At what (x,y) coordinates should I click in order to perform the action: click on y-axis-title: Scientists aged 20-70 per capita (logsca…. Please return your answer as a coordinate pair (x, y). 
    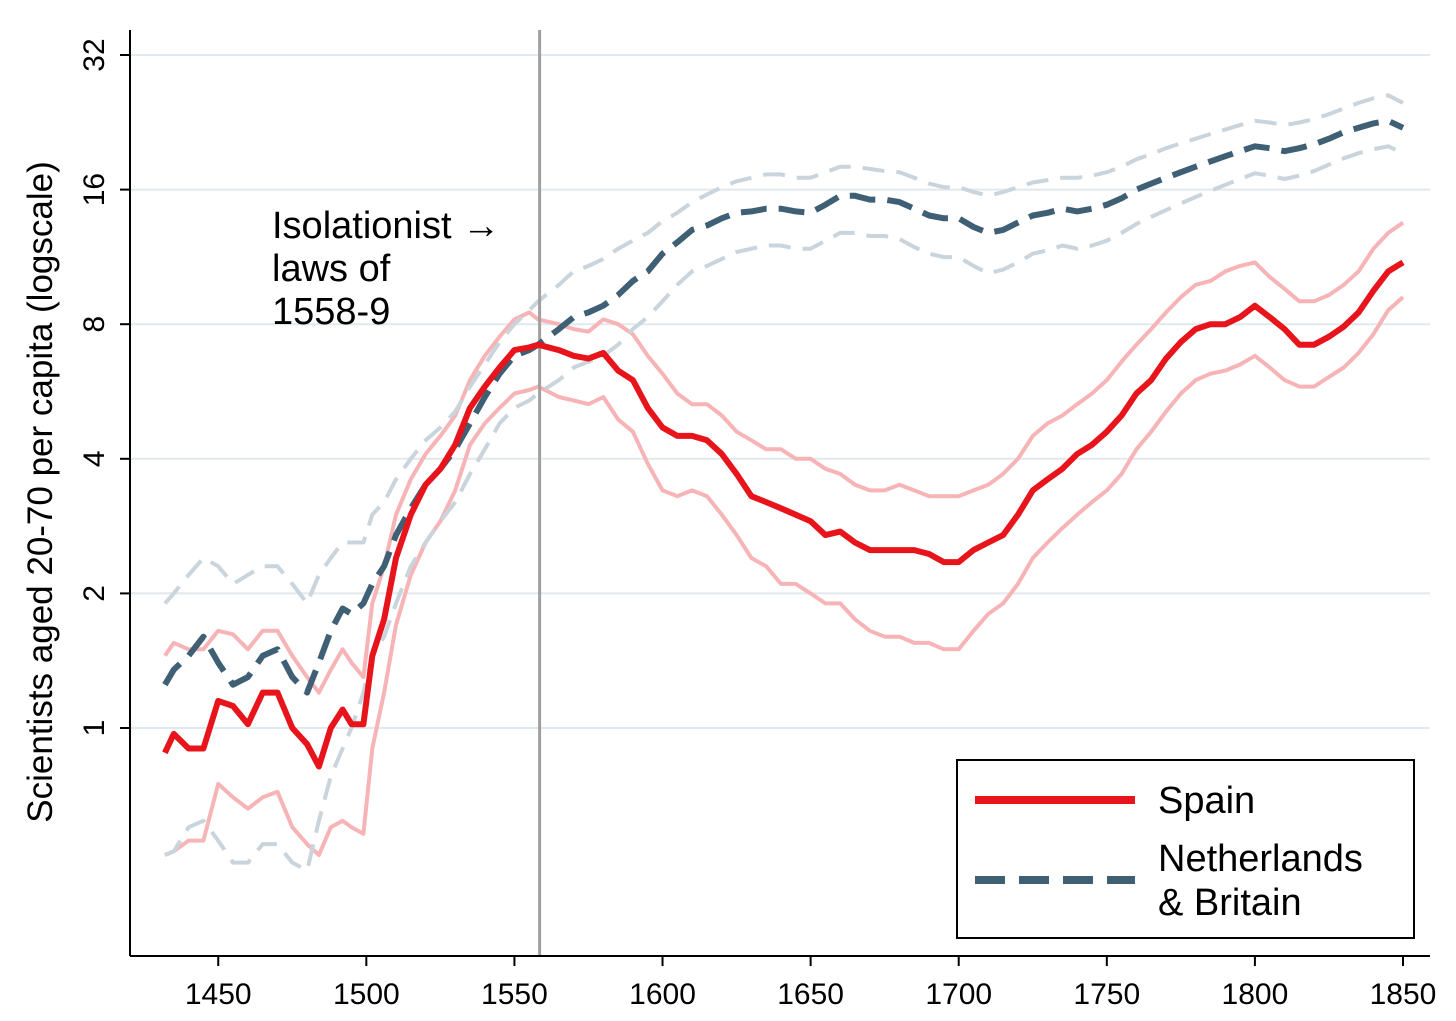
    Looking at the image, I should click on (40, 491).